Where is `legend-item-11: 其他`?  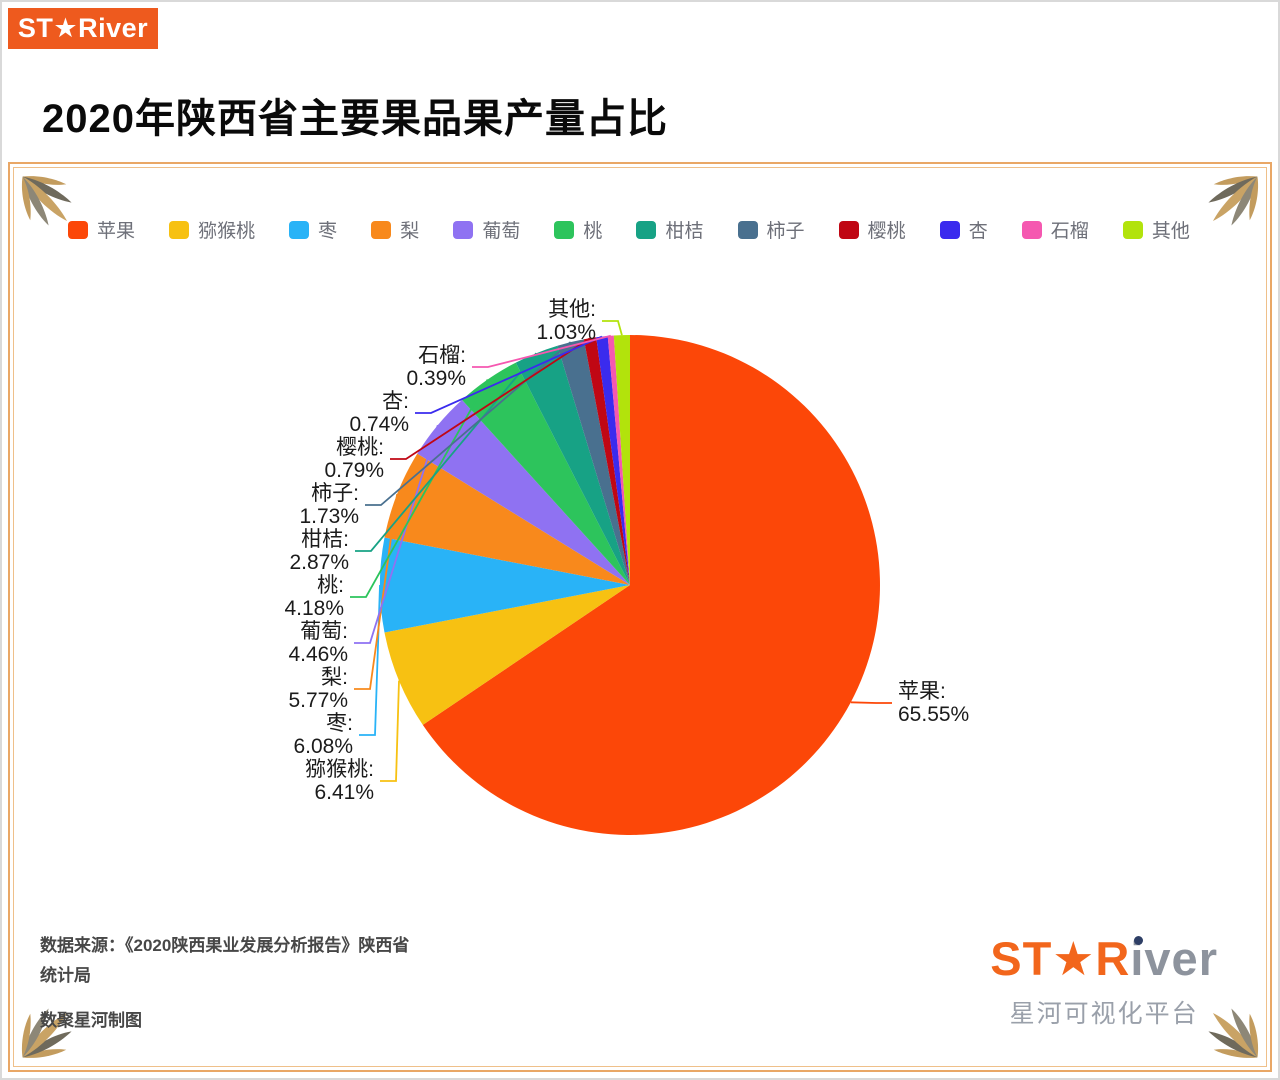
legend-item-11: 其他 is located at coordinates (1156, 229).